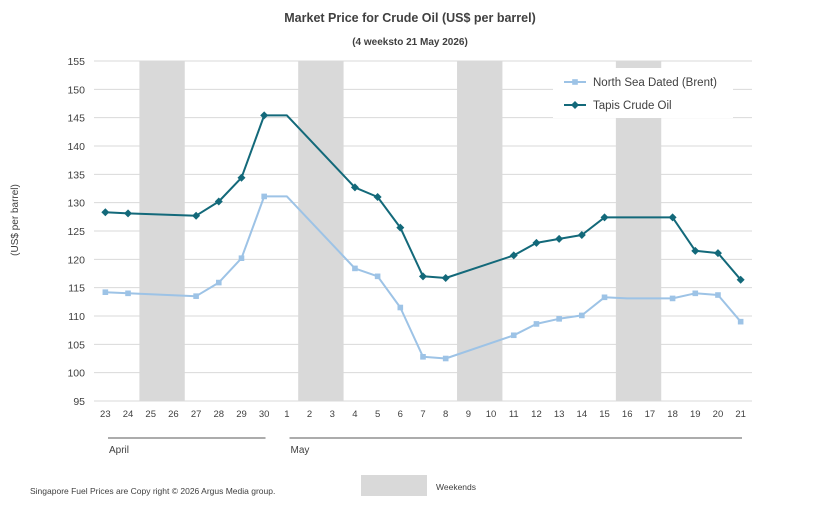 The width and height of the screenshot is (820, 512). Describe the element at coordinates (695, 414) in the screenshot. I see `x-tick-label: 19` at that location.